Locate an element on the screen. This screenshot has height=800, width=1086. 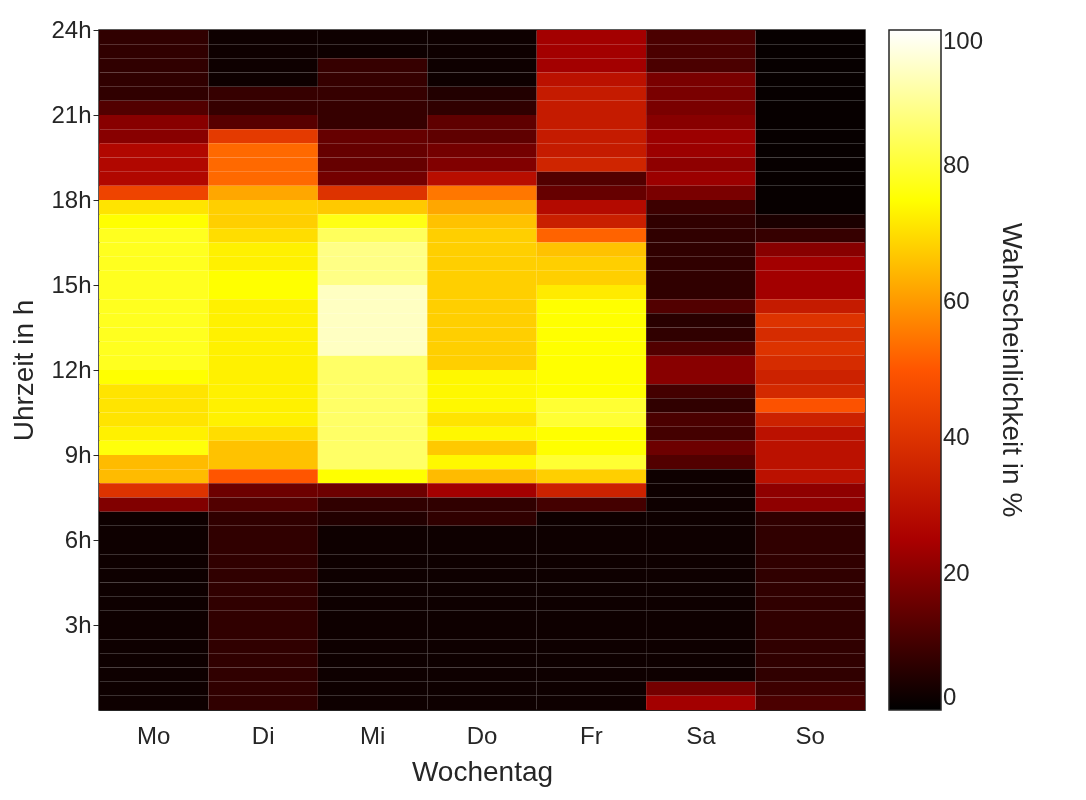
x-tick-label: Sa is located at coordinates (701, 735).